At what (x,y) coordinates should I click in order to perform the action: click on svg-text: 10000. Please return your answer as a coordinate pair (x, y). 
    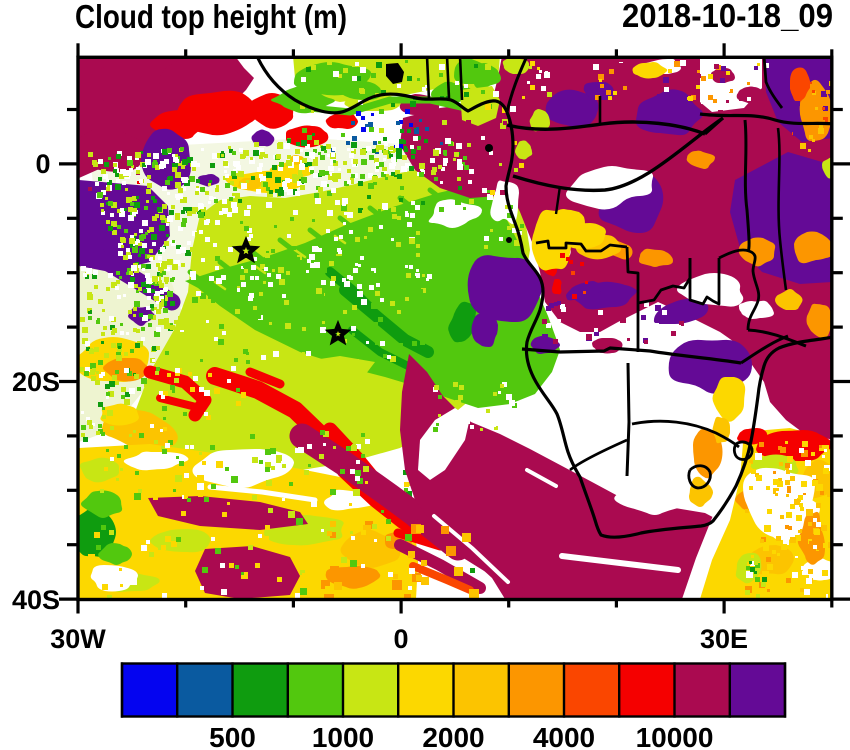
    Looking at the image, I should click on (675, 736).